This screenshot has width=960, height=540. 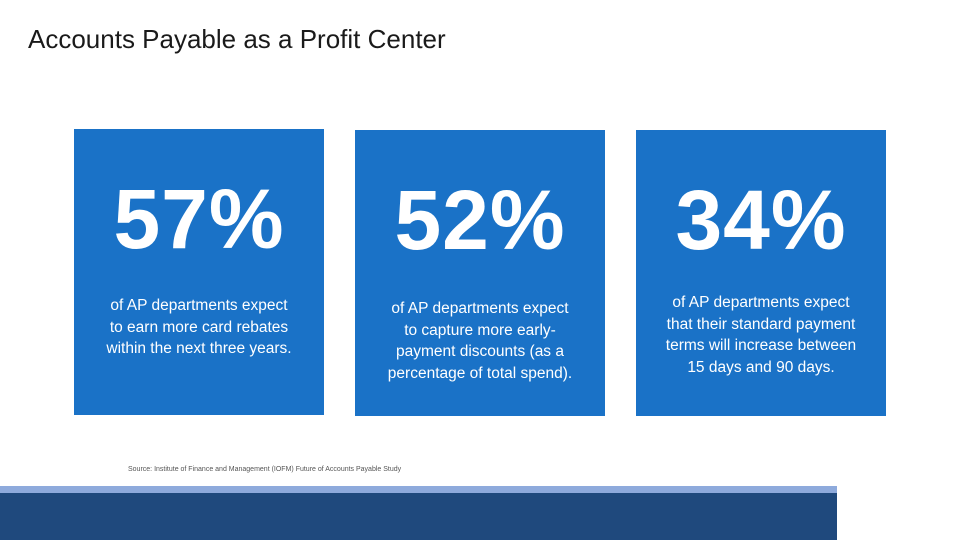 What do you see at coordinates (418, 489) in the screenshot?
I see `footer-stripe` at bounding box center [418, 489].